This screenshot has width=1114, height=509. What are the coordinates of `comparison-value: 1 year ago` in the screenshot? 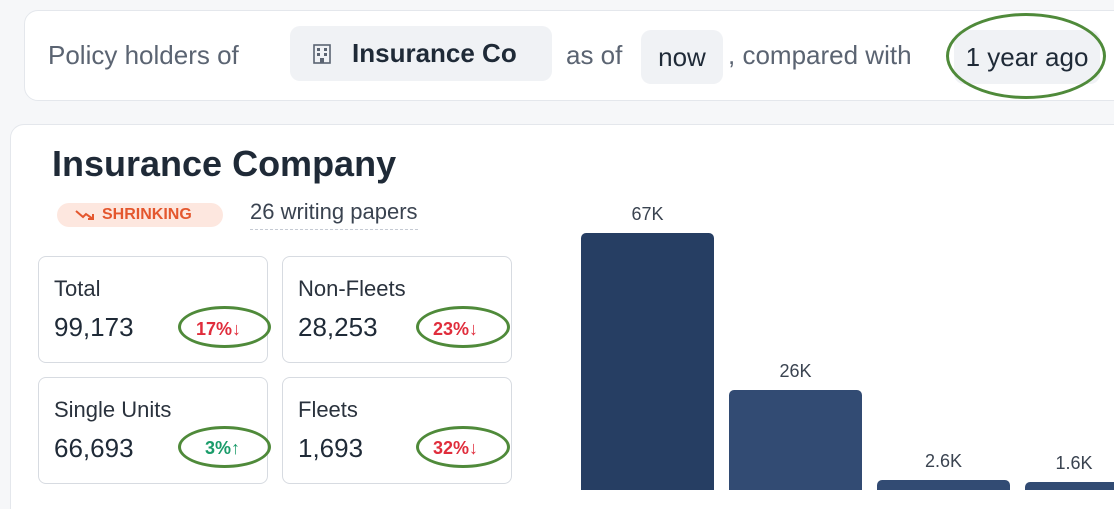 It's located at (1027, 56).